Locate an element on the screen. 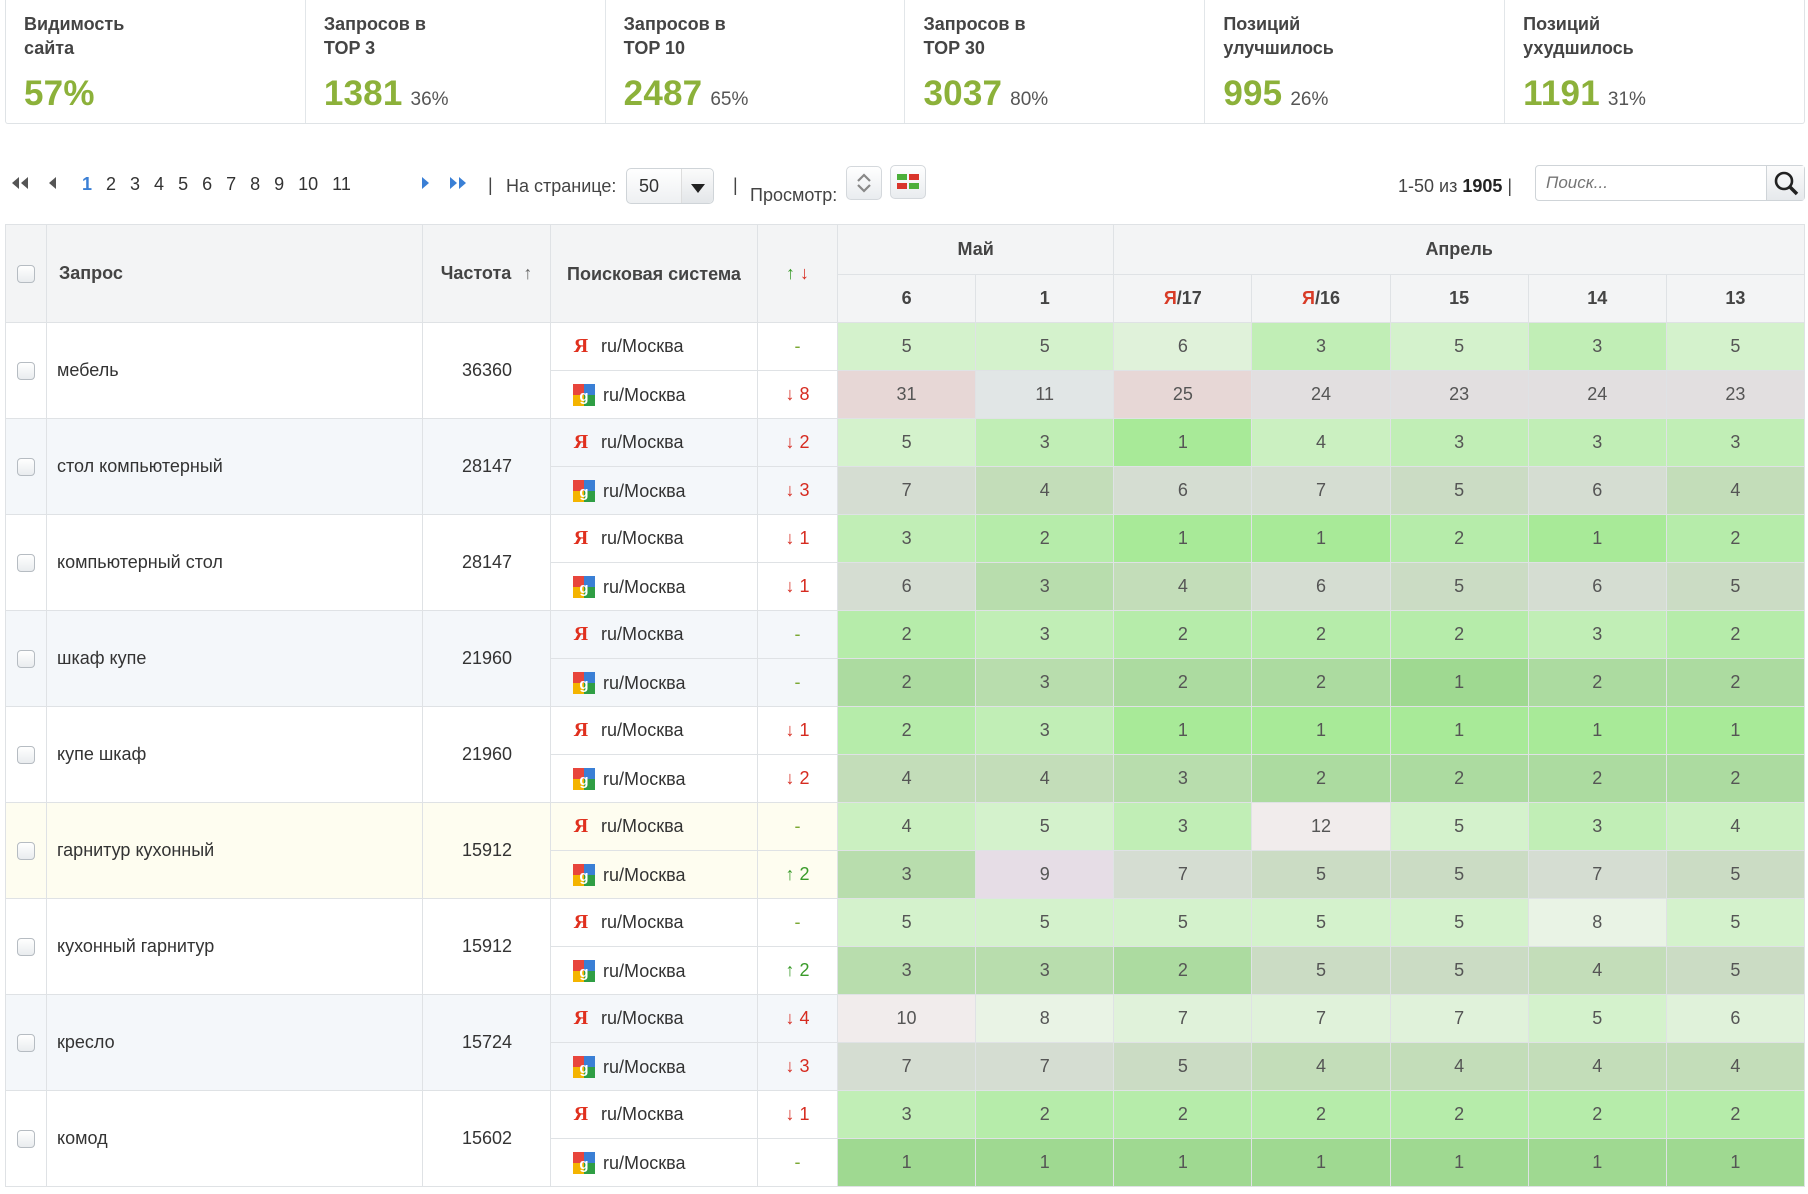 Image resolution: width=1808 pixels, height=1194 pixels. header-date: 14 is located at coordinates (1597, 298).